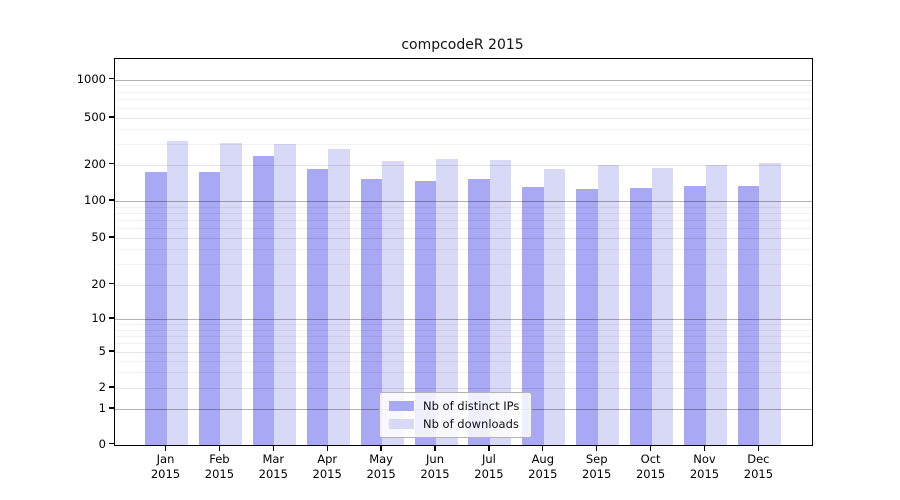 This screenshot has width=900, height=500. What do you see at coordinates (401, 424) in the screenshot?
I see `legend-swatch-downloads-icon` at bounding box center [401, 424].